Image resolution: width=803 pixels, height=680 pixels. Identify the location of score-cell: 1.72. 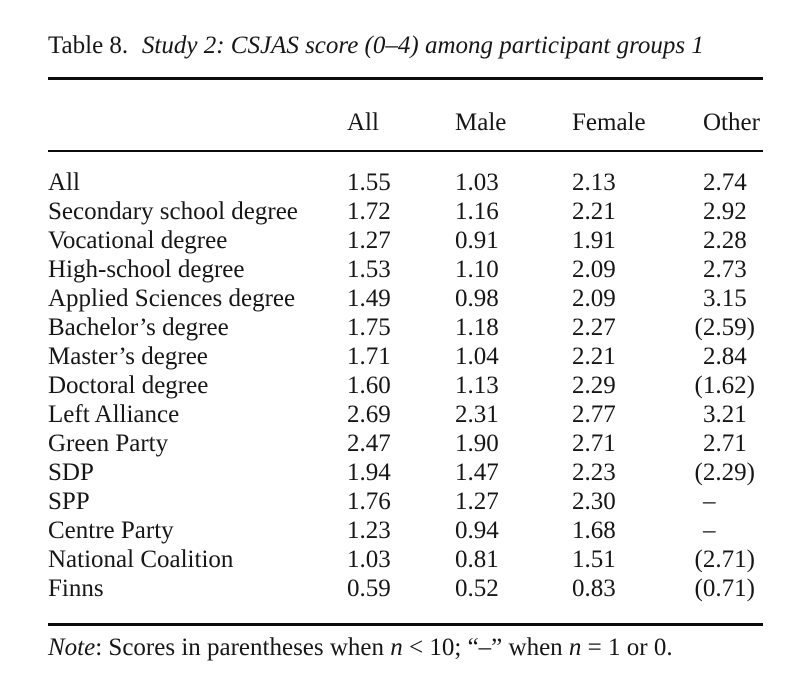
(369, 211).